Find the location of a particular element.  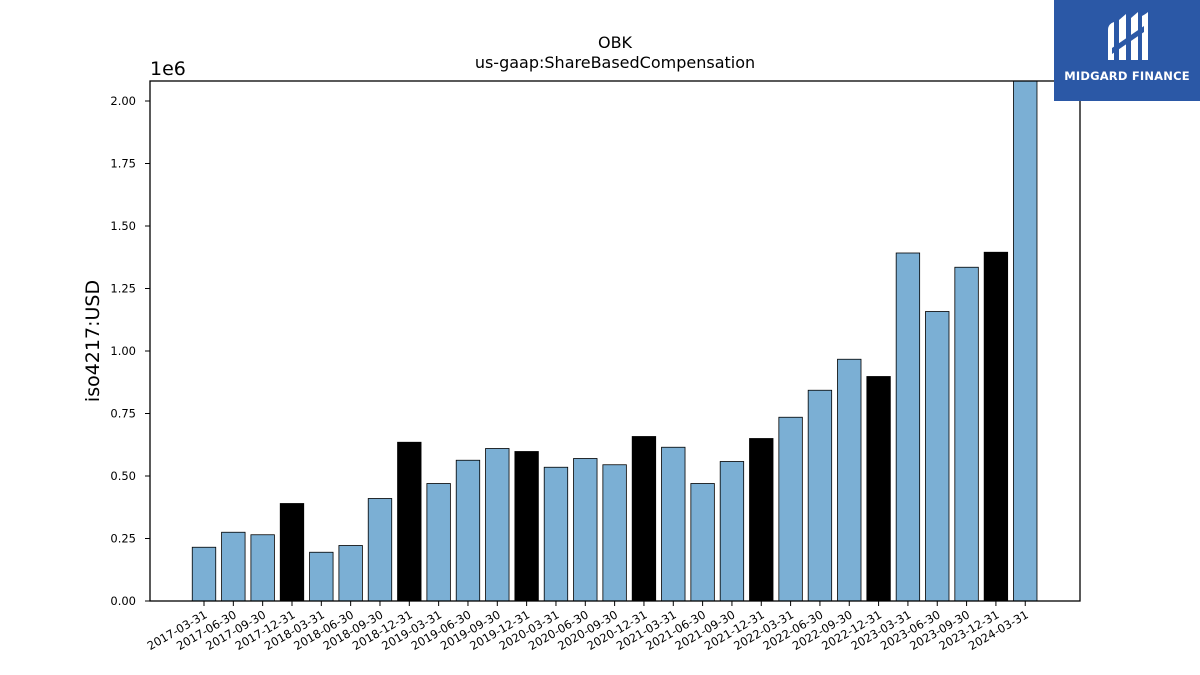

y-scale-label: 1e6 is located at coordinates (168, 69).